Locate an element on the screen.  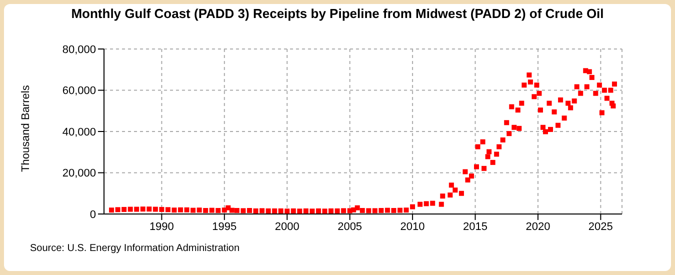
x-tick-label: 2000 is located at coordinates (287, 226).